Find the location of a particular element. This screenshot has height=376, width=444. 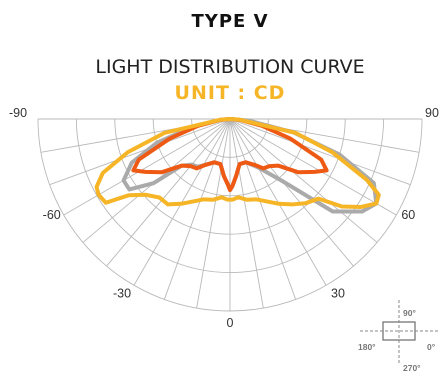

angle-tick-label: 30 is located at coordinates (338, 293).